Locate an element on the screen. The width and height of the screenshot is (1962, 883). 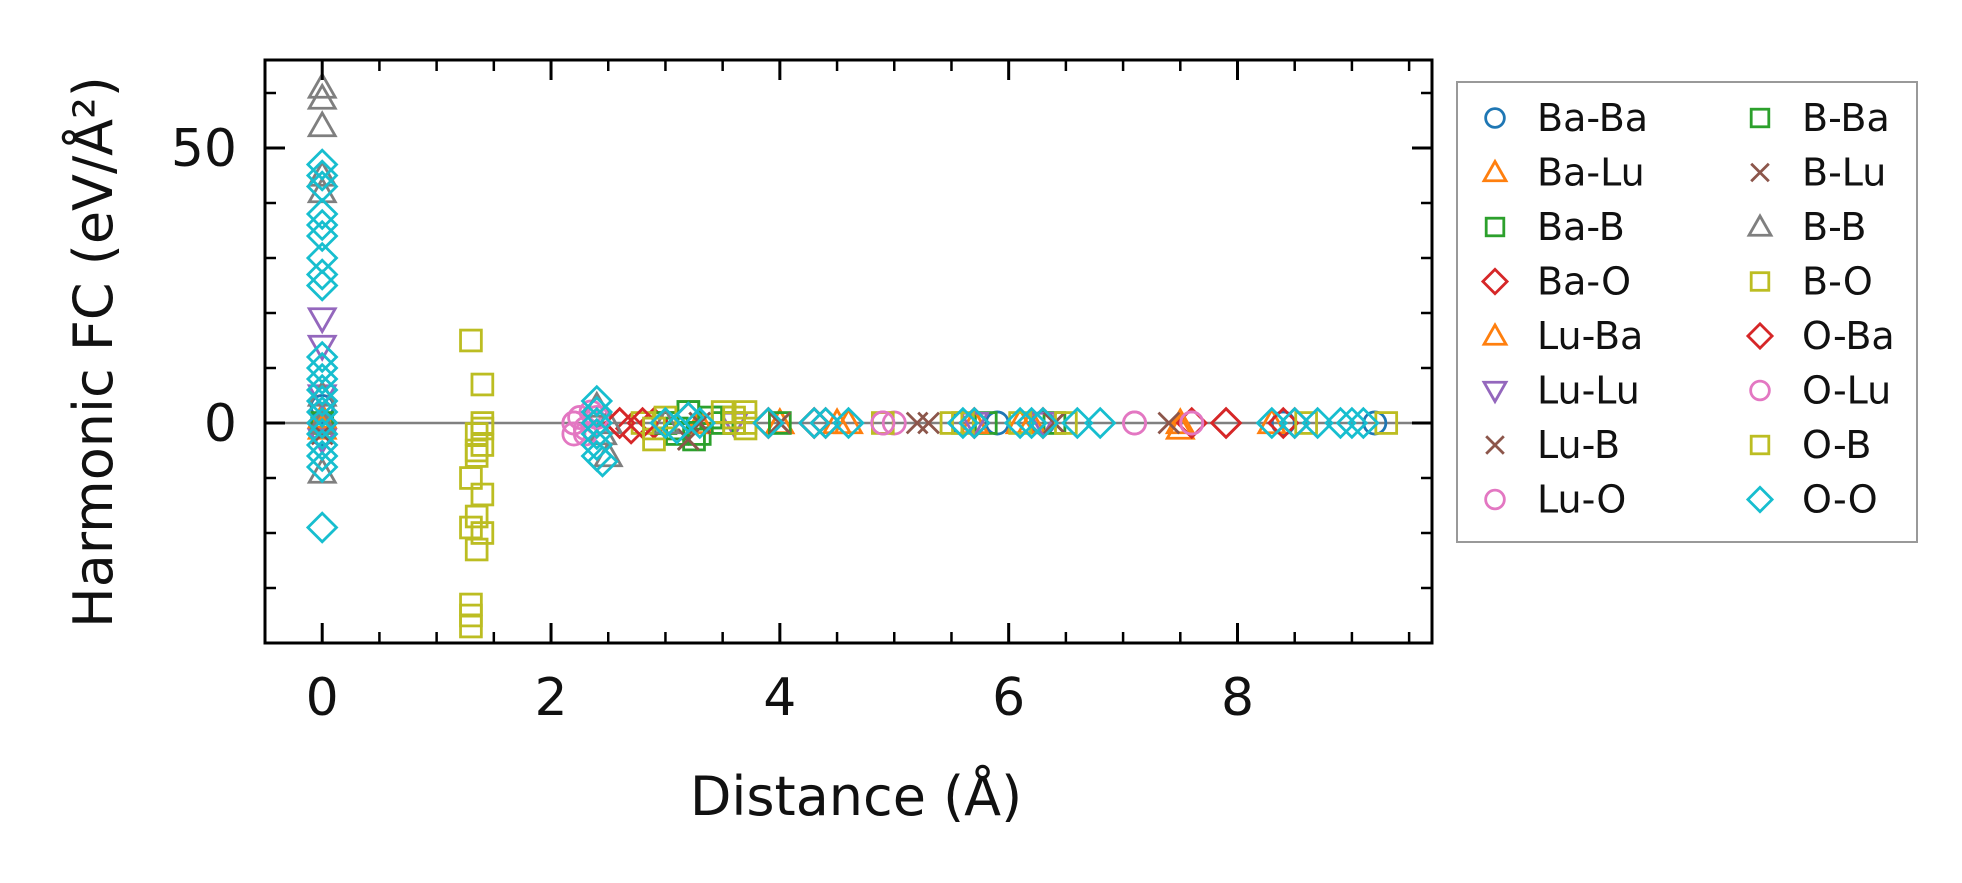
x-tick-label: 4 is located at coordinates (779, 698).